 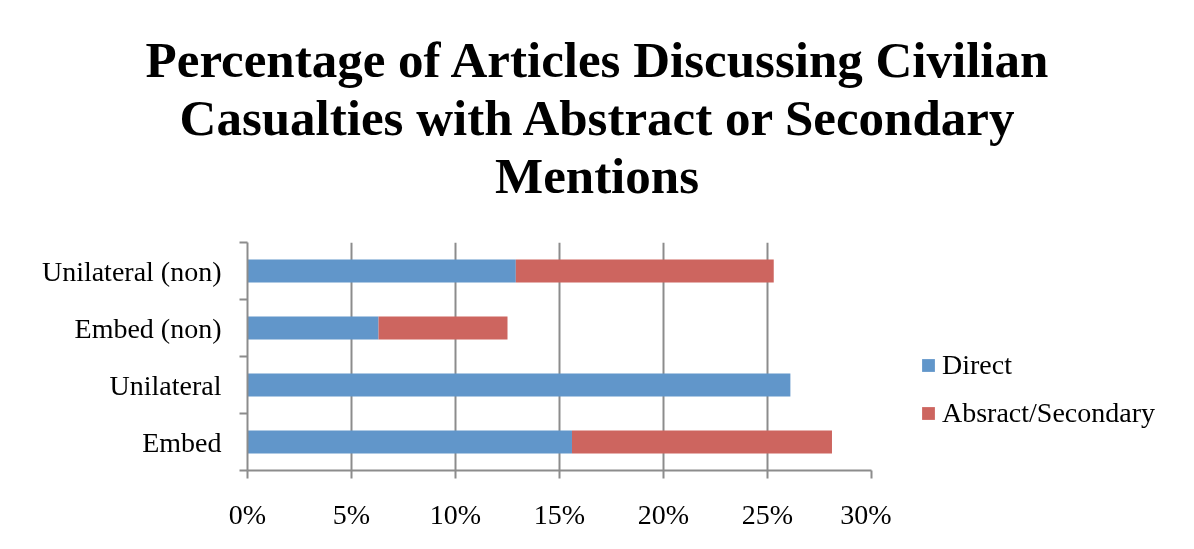 What do you see at coordinates (559, 514) in the screenshot?
I see `x-tick-label: 15%` at bounding box center [559, 514].